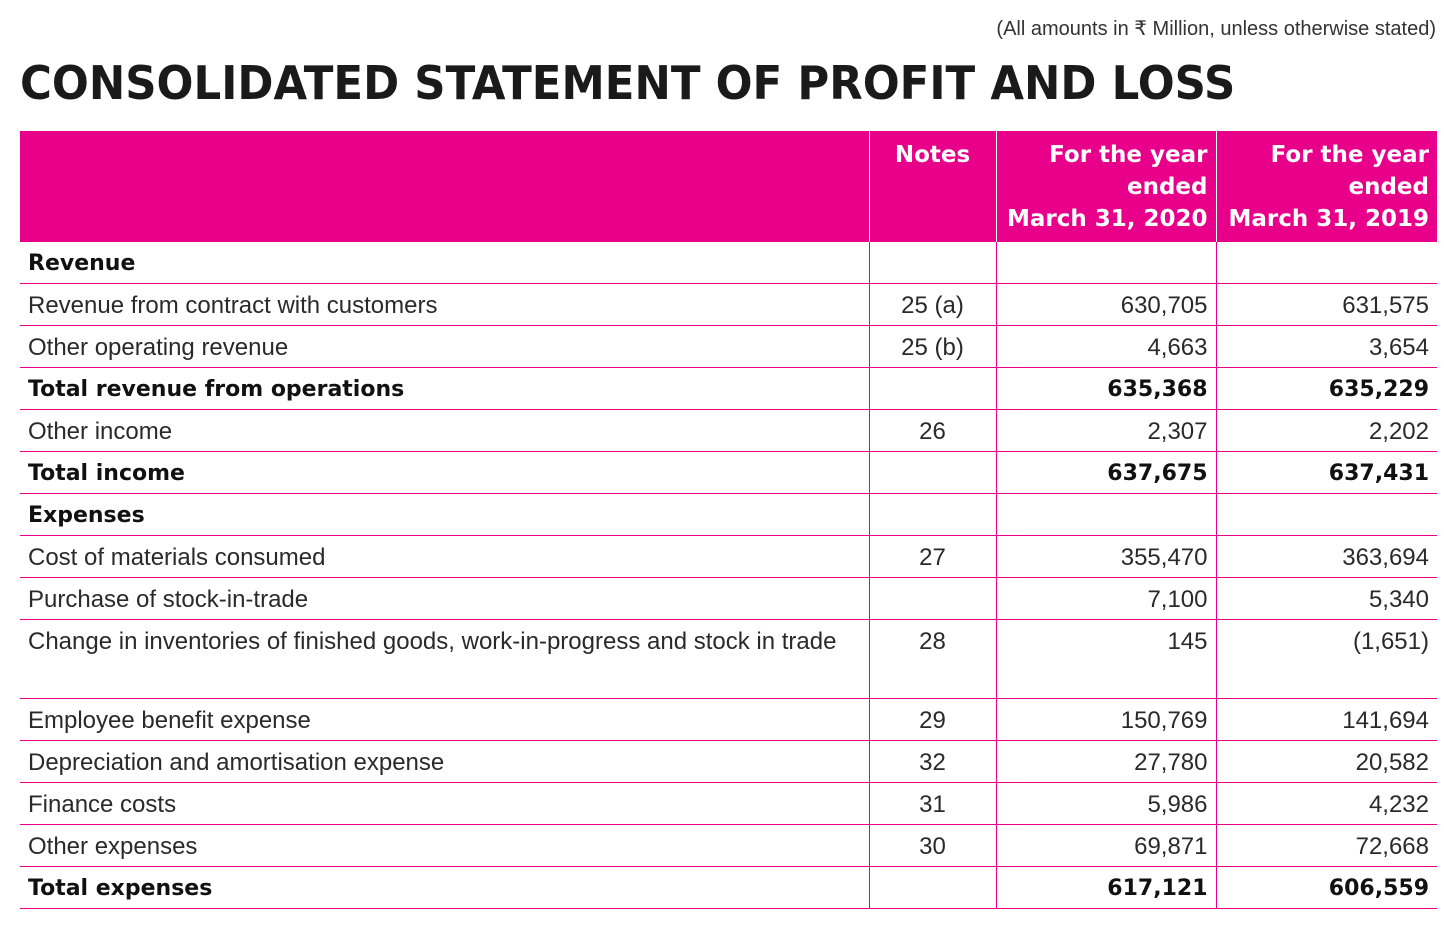  What do you see at coordinates (1106, 388) in the screenshot?
I see `row-value-2020: 635,368` at bounding box center [1106, 388].